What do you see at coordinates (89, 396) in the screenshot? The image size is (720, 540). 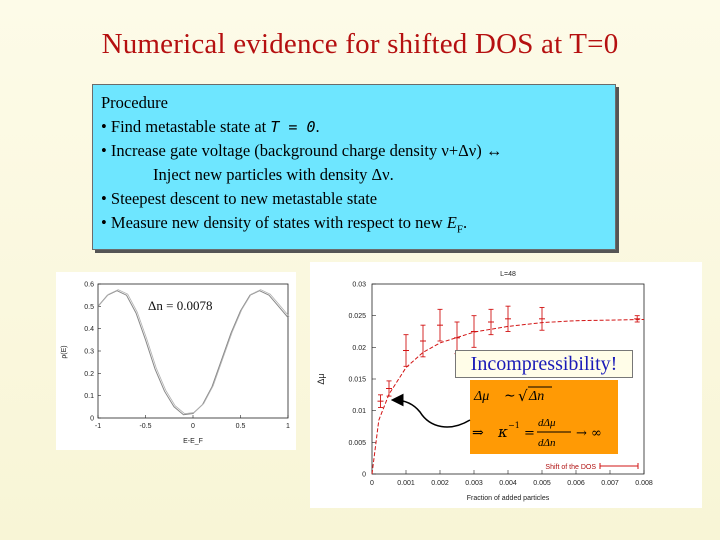 I see `dos-y-tick-label: 0.1` at bounding box center [89, 396].